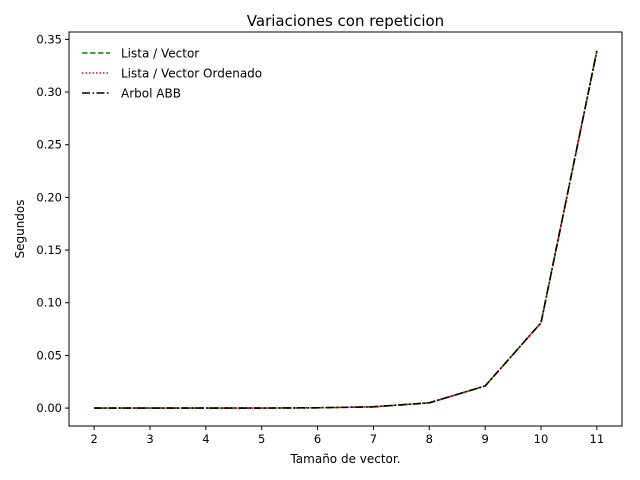  I want to click on y-tick-label: 0.05, so click(49, 355).